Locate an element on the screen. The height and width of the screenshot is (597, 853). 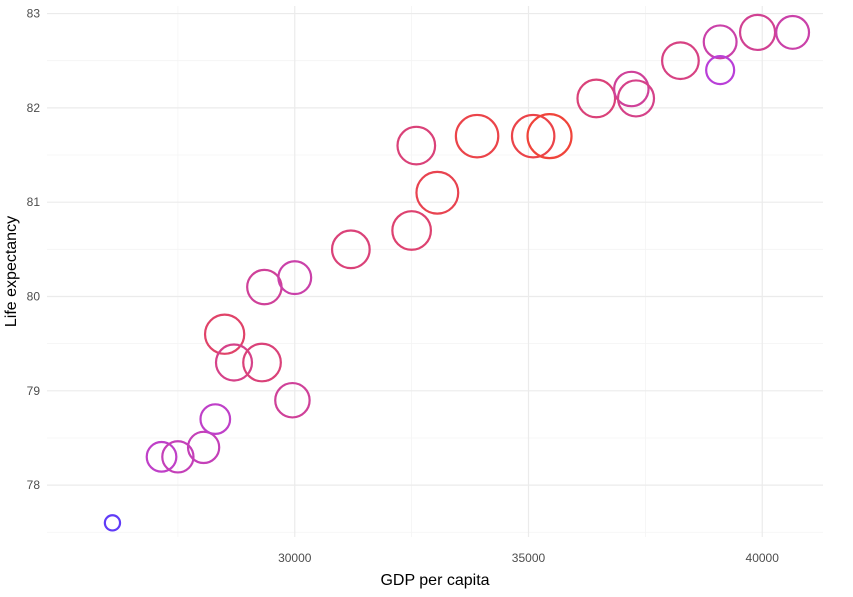
y-axis-title: Life expectancy is located at coordinates (11, 271).